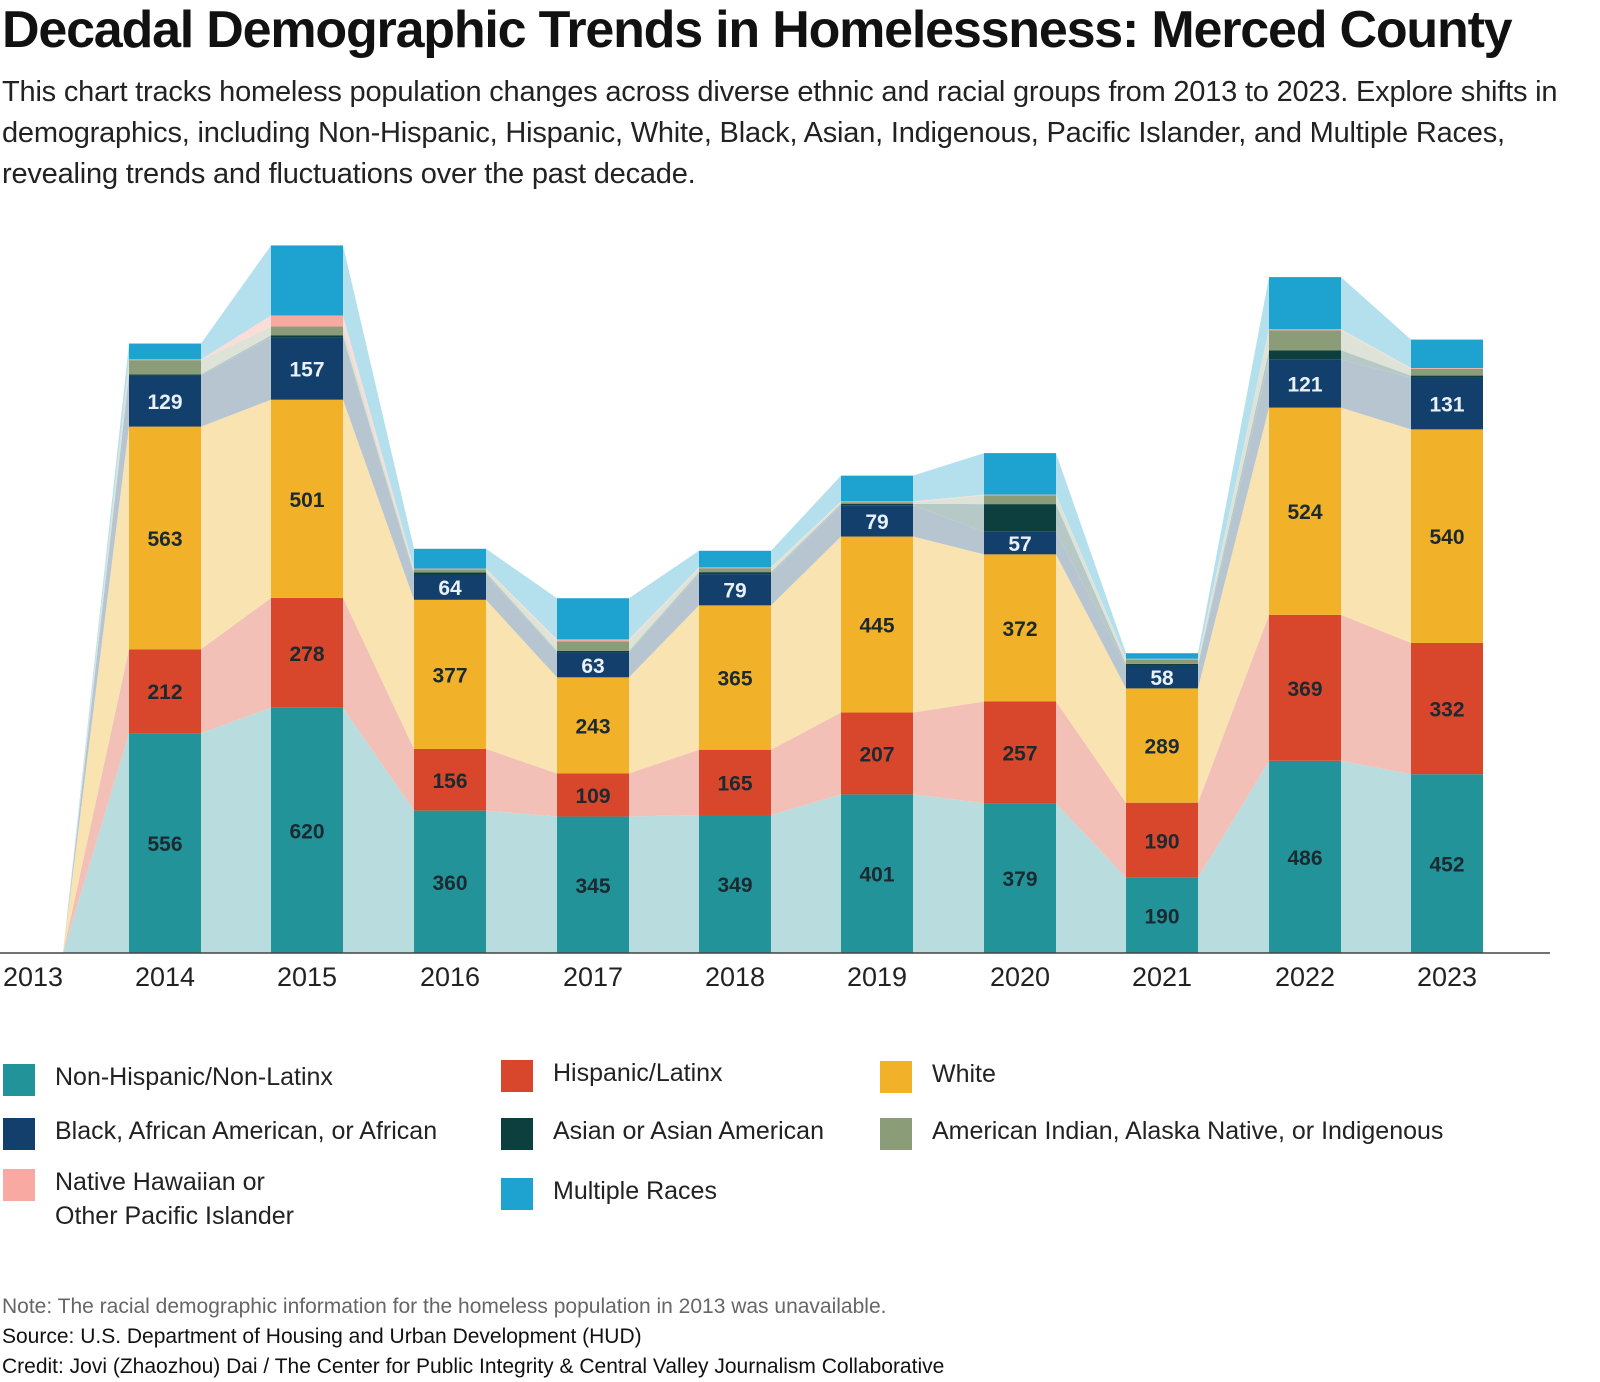  What do you see at coordinates (1447, 977) in the screenshot?
I see `x-tick-label: 2023` at bounding box center [1447, 977].